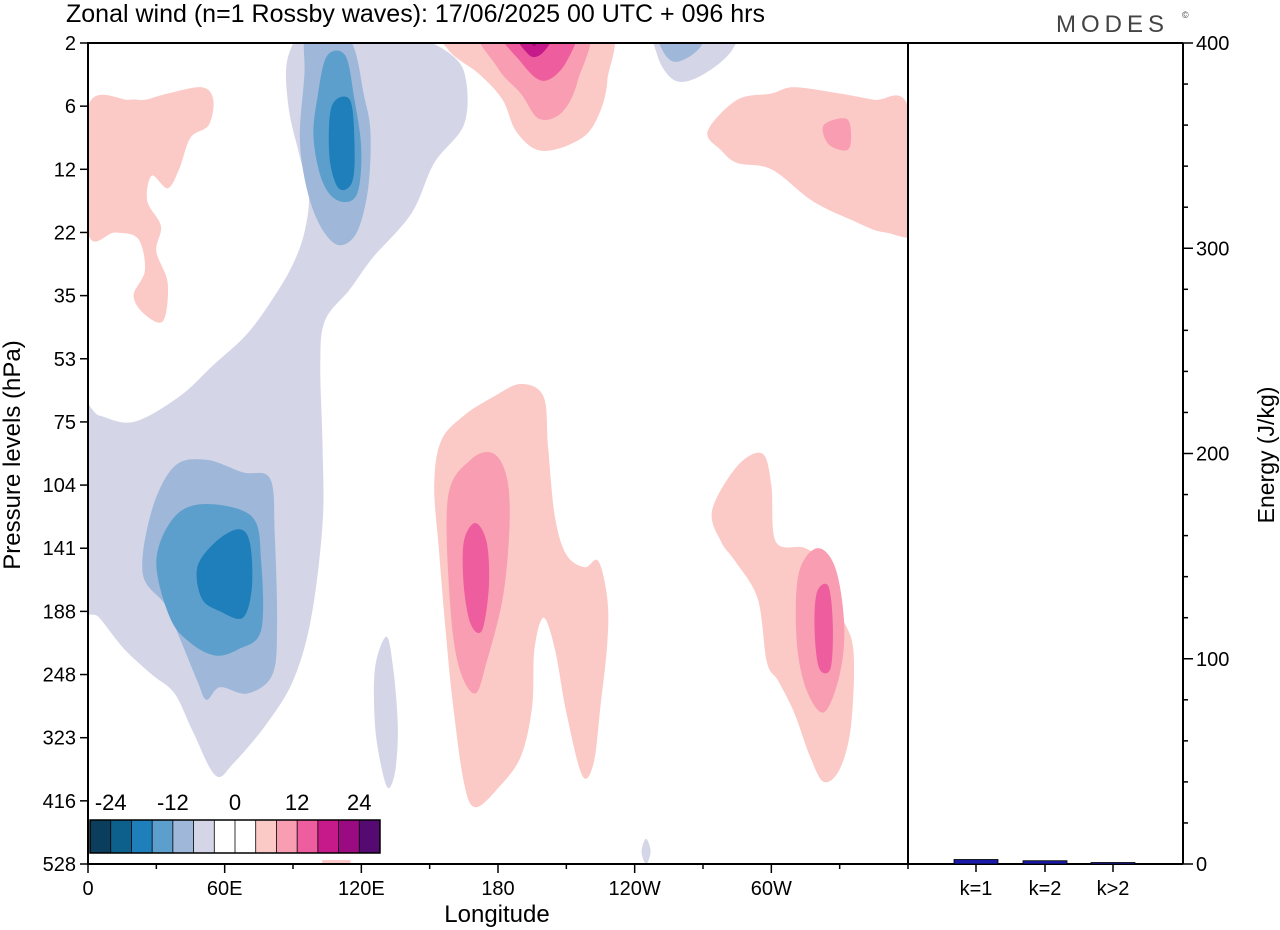 The image size is (1280, 930). What do you see at coordinates (59, 802) in the screenshot?
I see `y-tick-label: 416` at bounding box center [59, 802].